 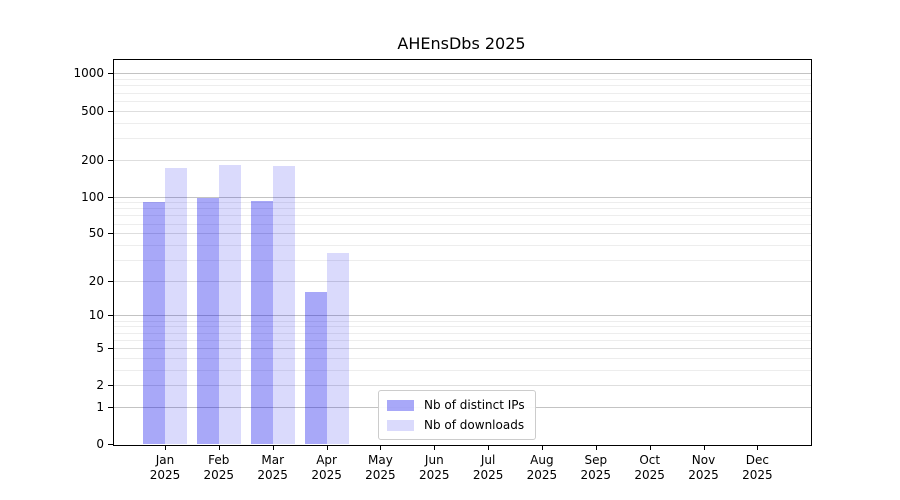 I want to click on y-tick-label: 1000, so click(x=88, y=73).